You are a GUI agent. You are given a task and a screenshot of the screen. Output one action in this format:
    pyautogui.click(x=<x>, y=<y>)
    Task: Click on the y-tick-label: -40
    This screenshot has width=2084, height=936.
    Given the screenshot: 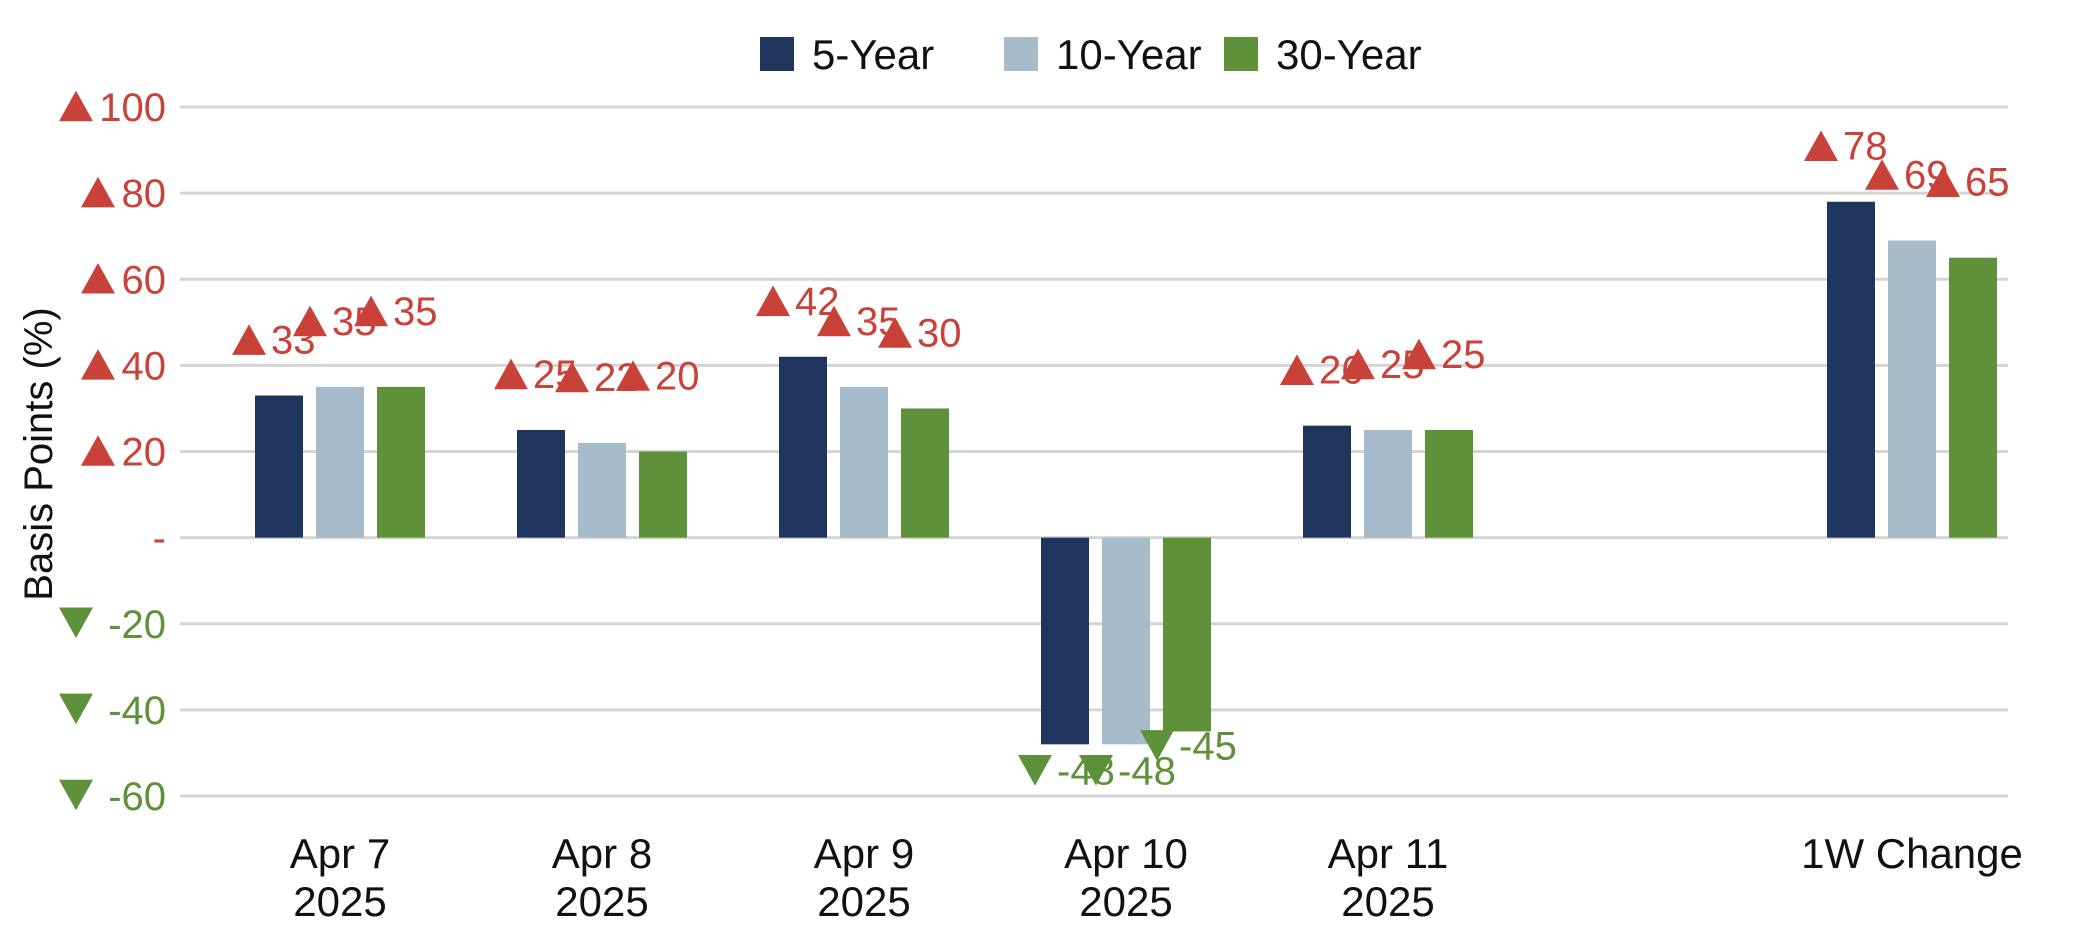 What is the action you would take?
    pyautogui.click(x=137, y=711)
    